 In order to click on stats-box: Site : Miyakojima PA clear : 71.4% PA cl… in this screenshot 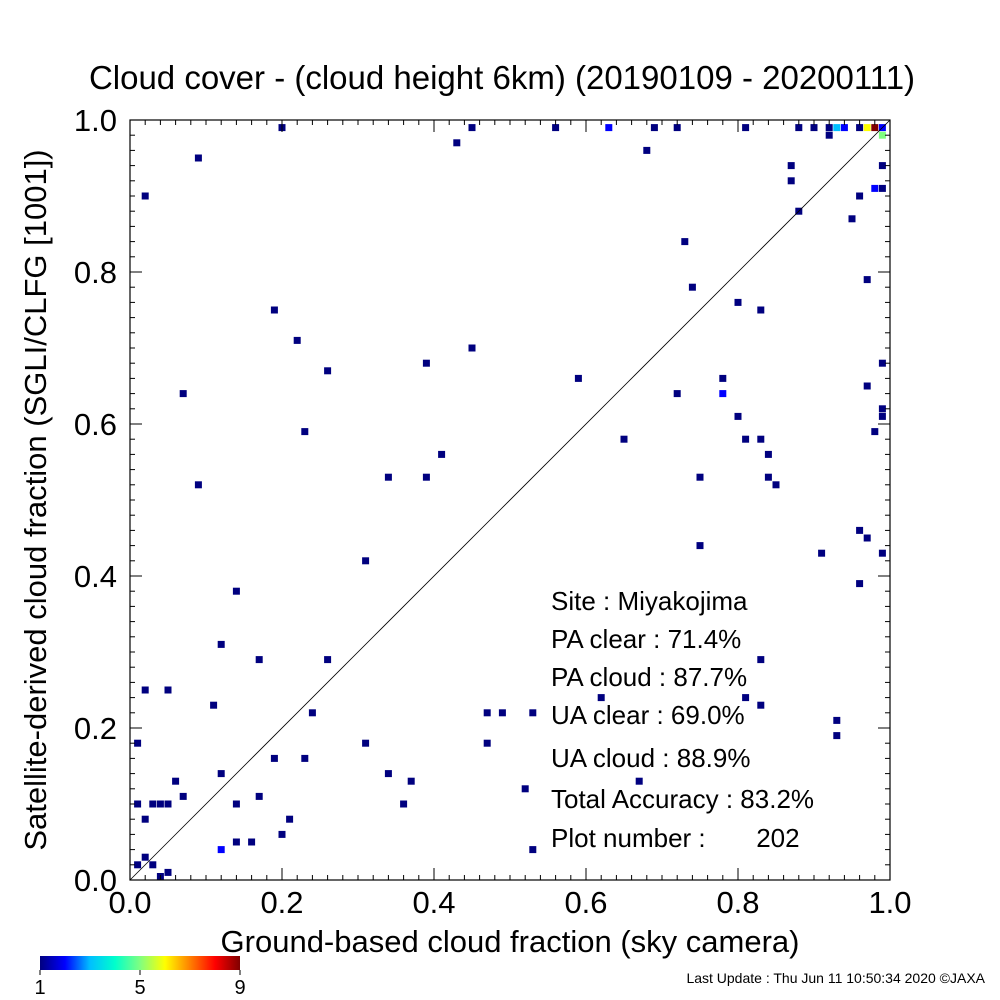, I will do `click(682, 719)`.